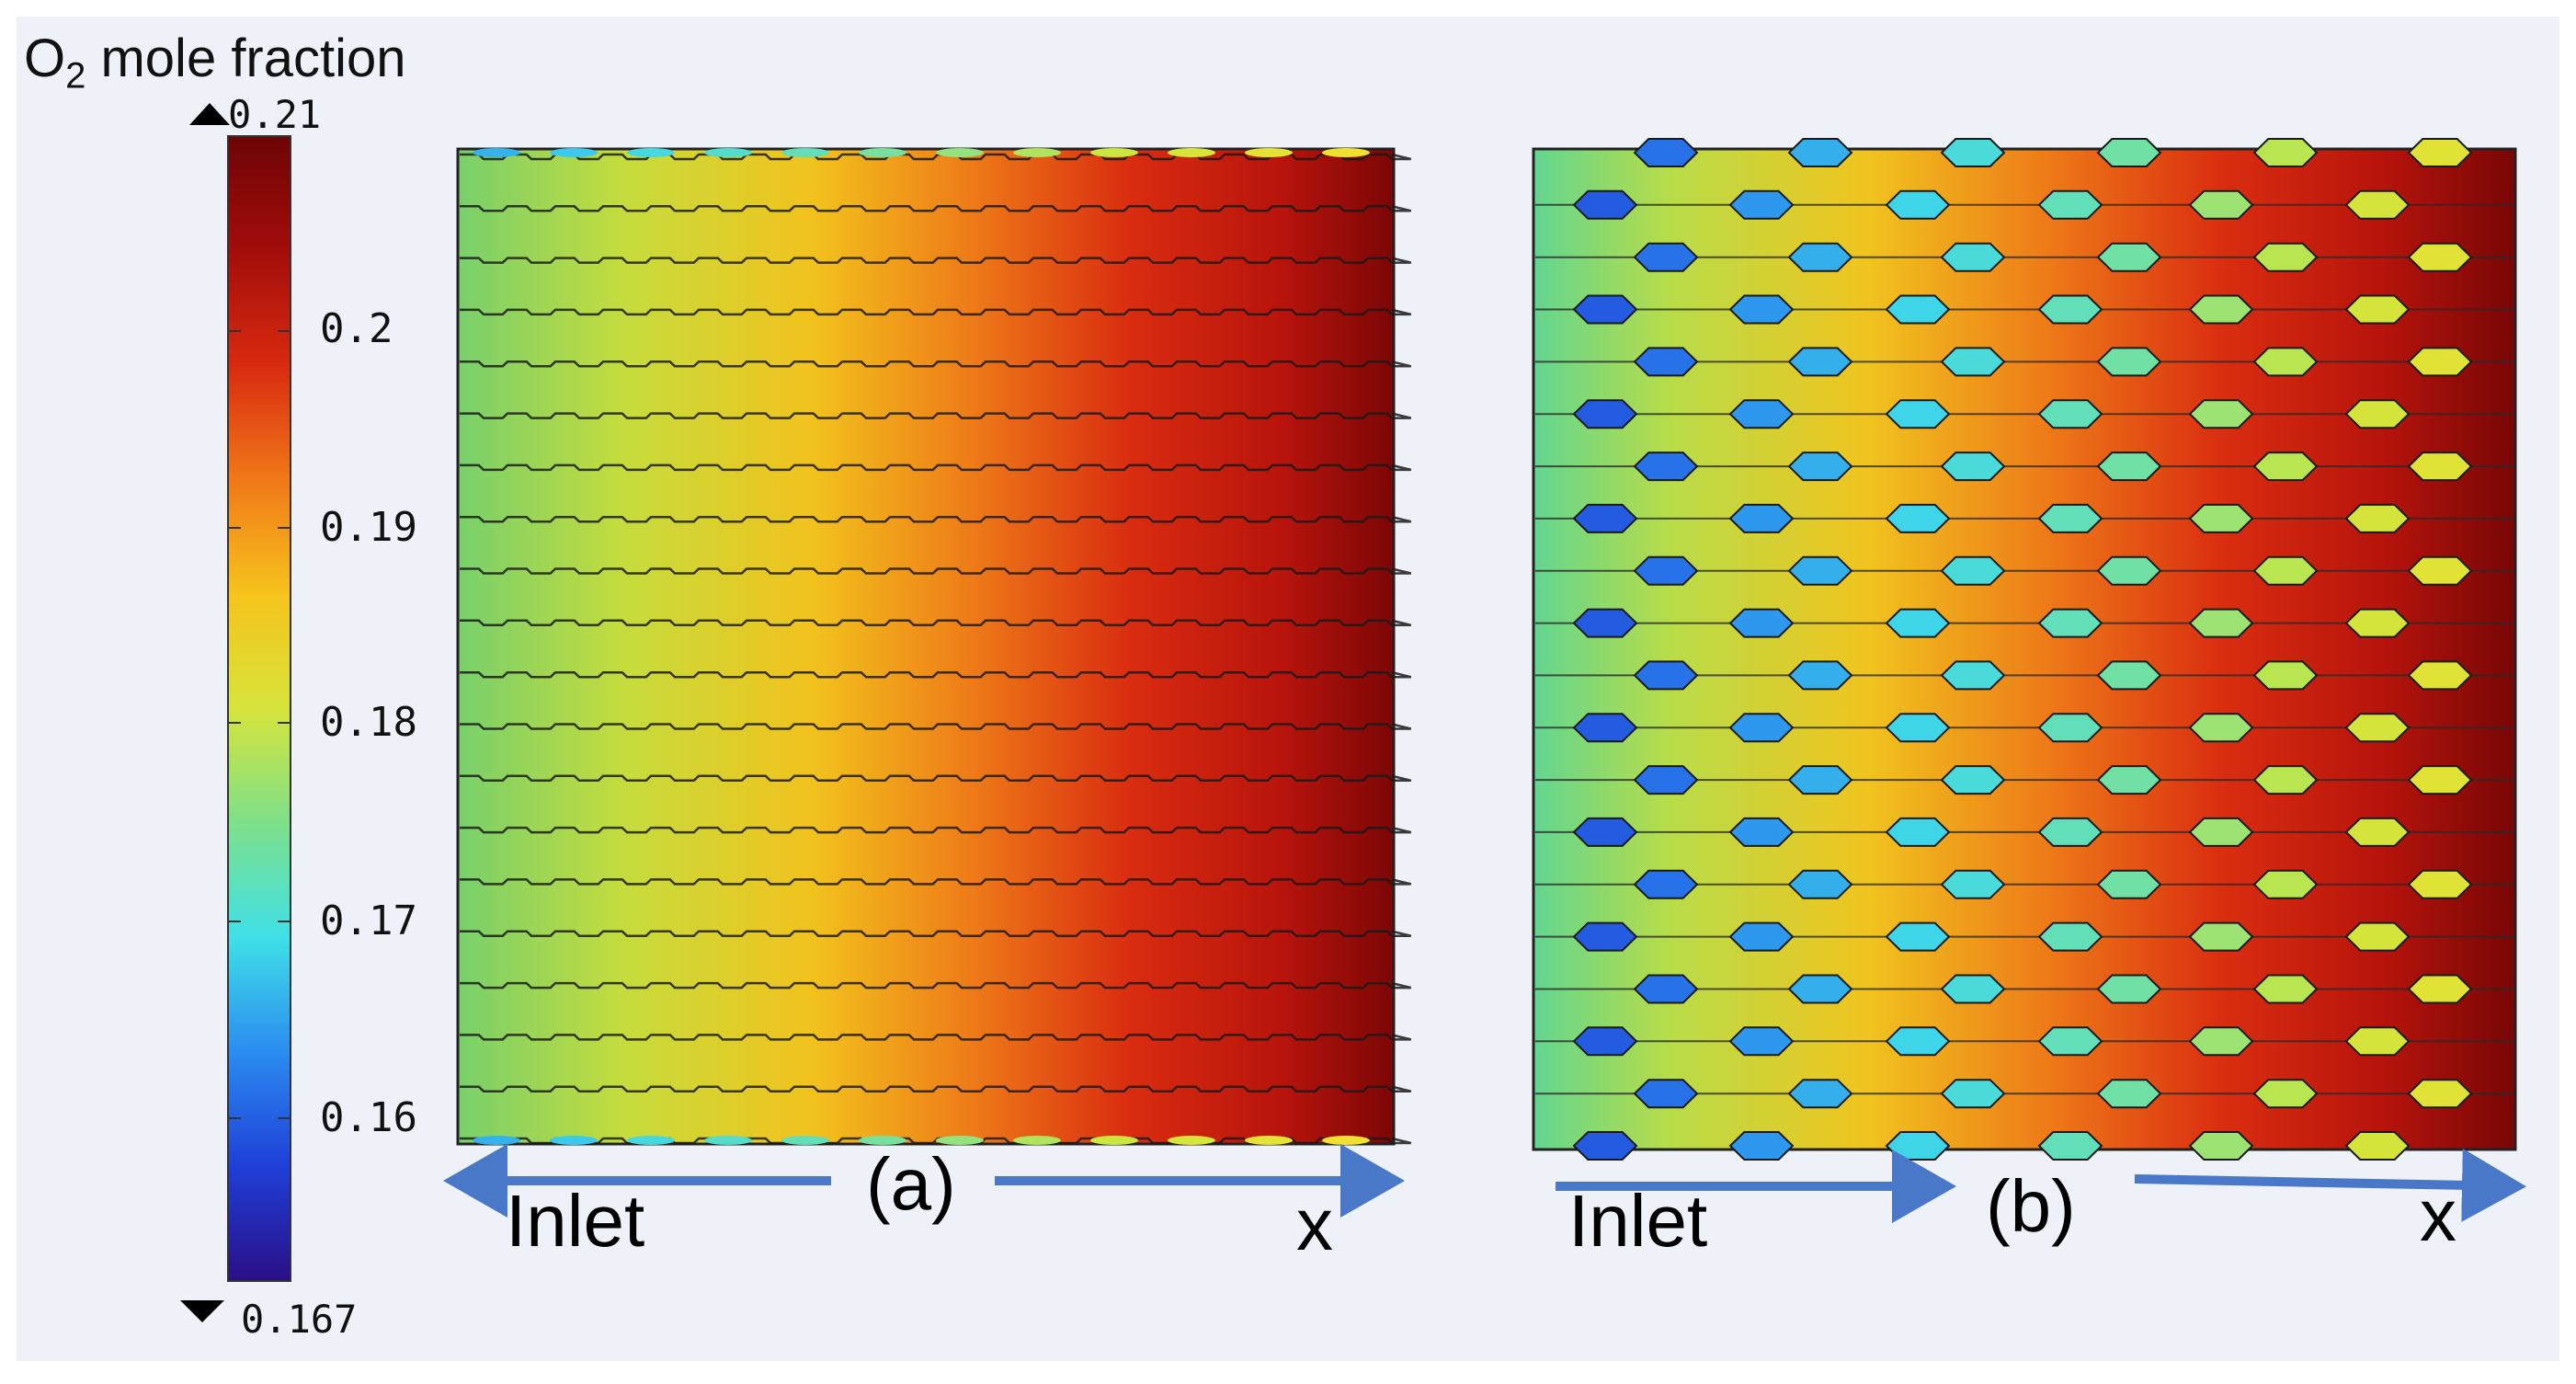 The width and height of the screenshot is (2576, 1384). I want to click on panel-b-x-label: x, so click(2438, 1215).